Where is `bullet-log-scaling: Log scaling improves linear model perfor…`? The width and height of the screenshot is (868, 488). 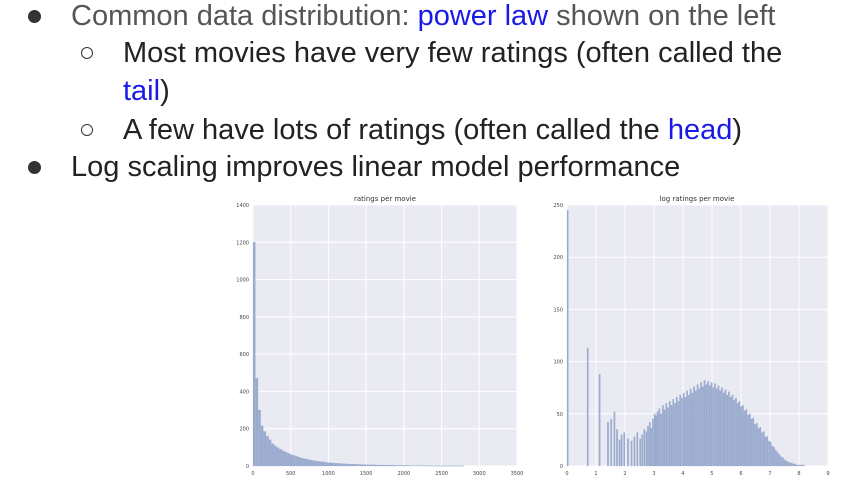 bullet-log-scaling: Log scaling improves linear model perfor… is located at coordinates (375, 167).